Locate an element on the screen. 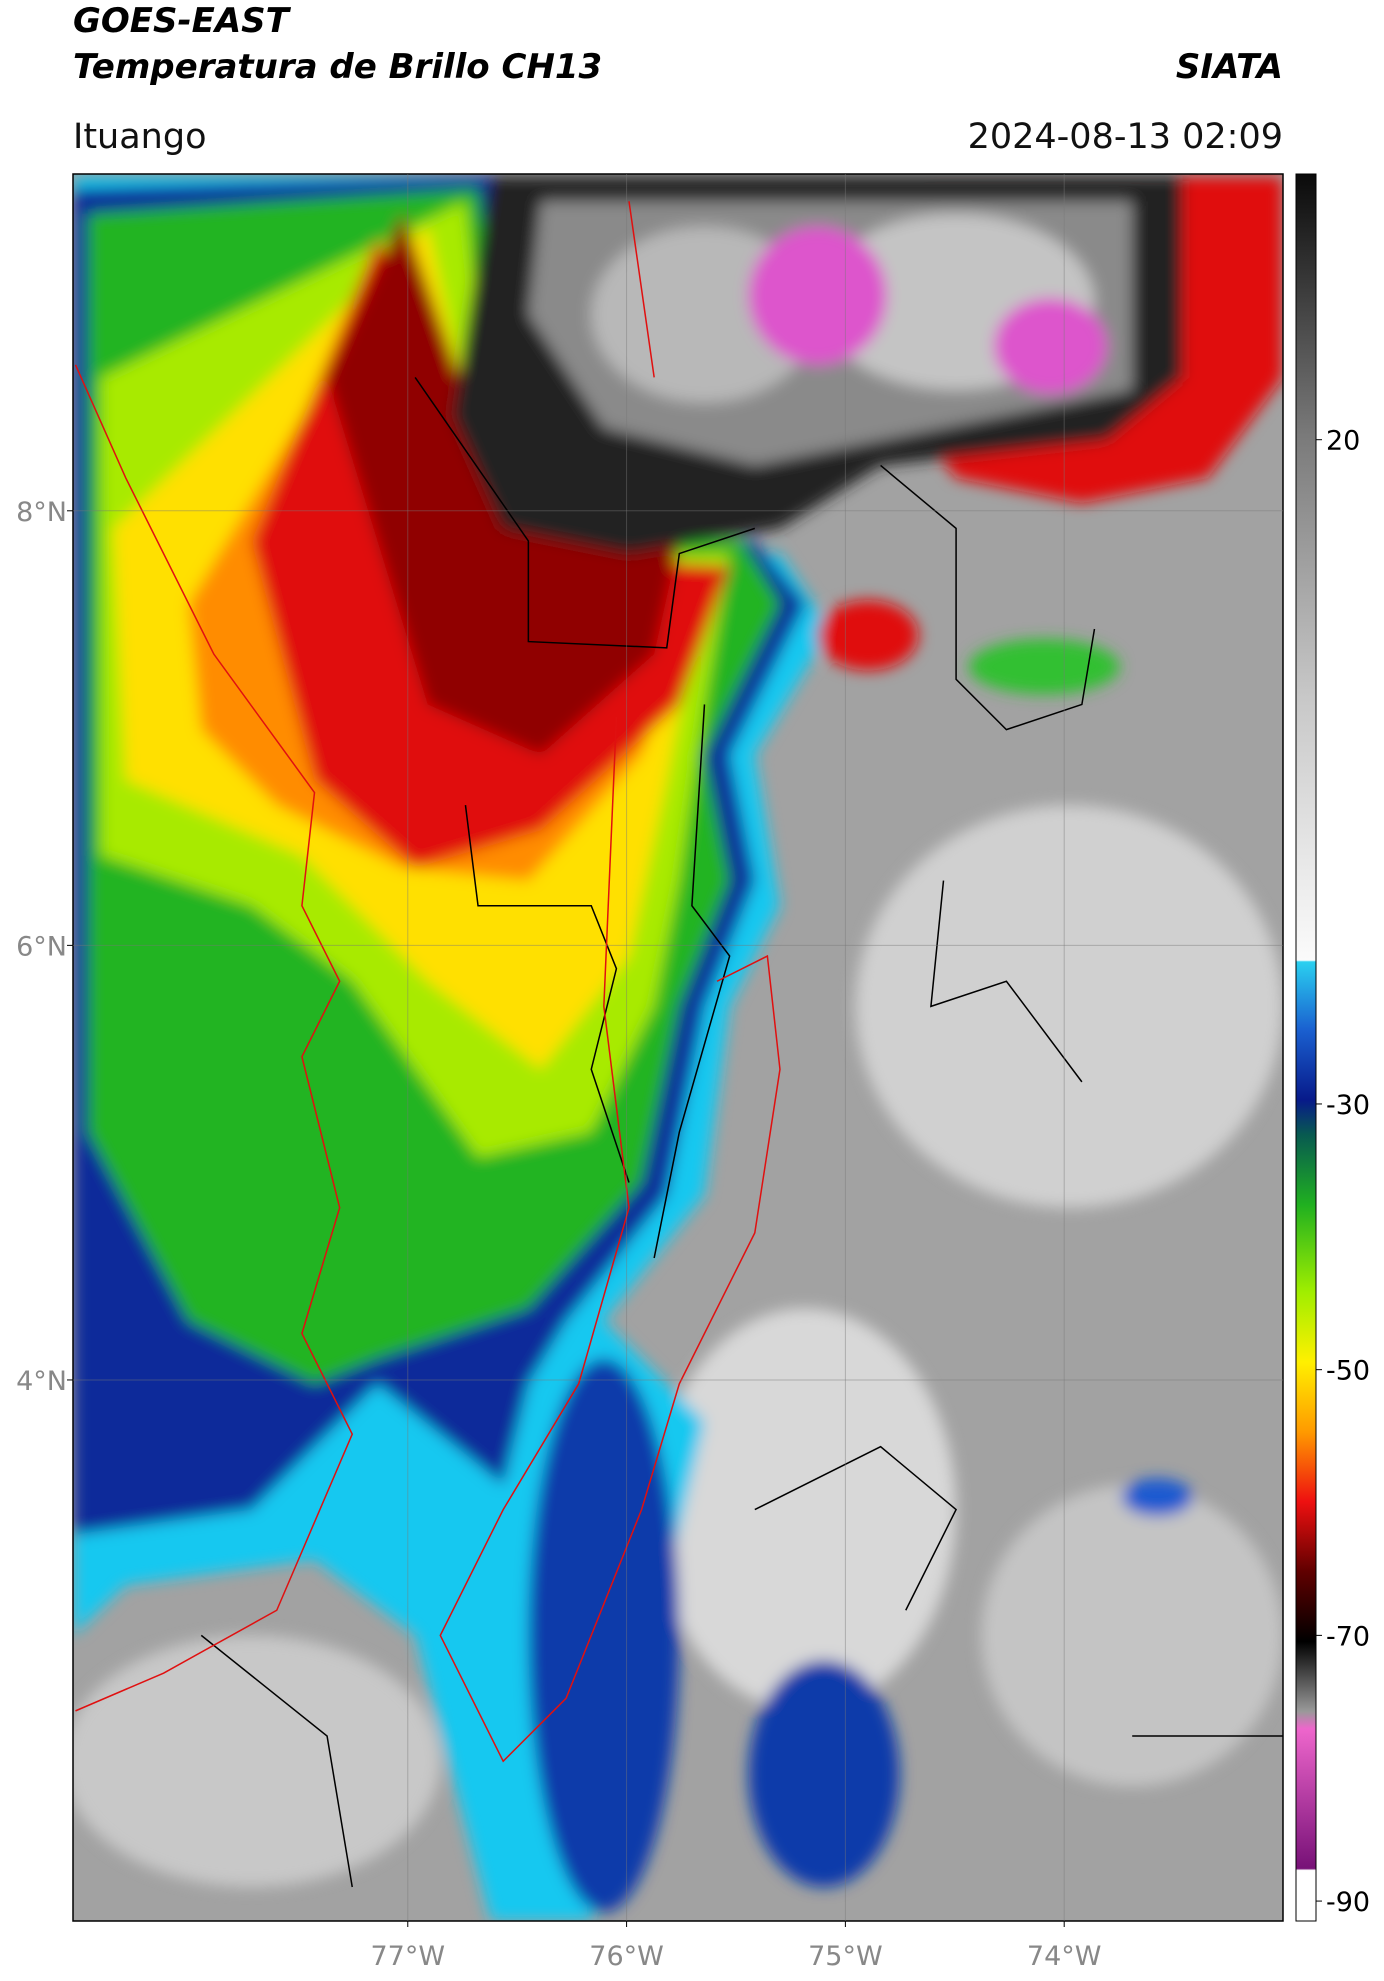 Image resolution: width=1384 pixels, height=1981 pixels. x-tick-label: 74°W is located at coordinates (1064, 1956).